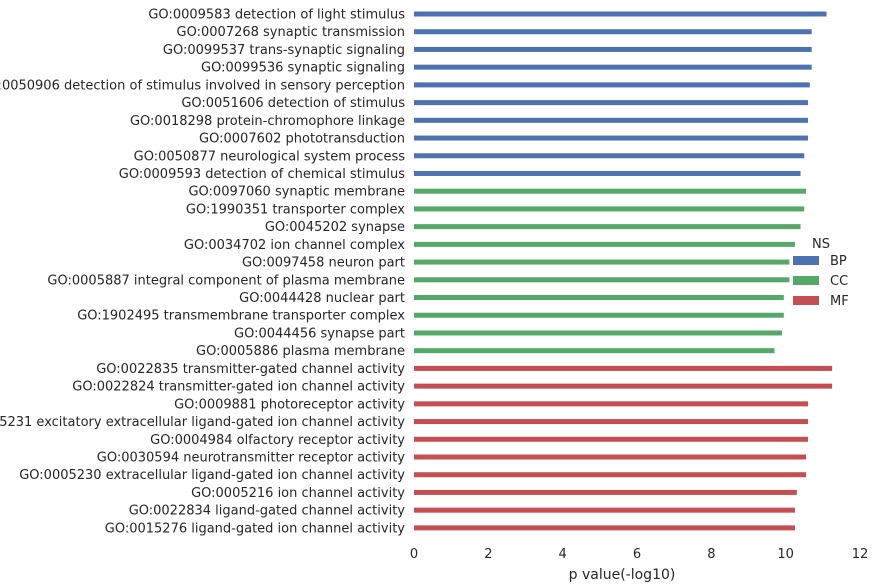 This screenshot has height=587, width=874. Describe the element at coordinates (838, 261) in the screenshot. I see `legend-label-bp: BP` at that location.